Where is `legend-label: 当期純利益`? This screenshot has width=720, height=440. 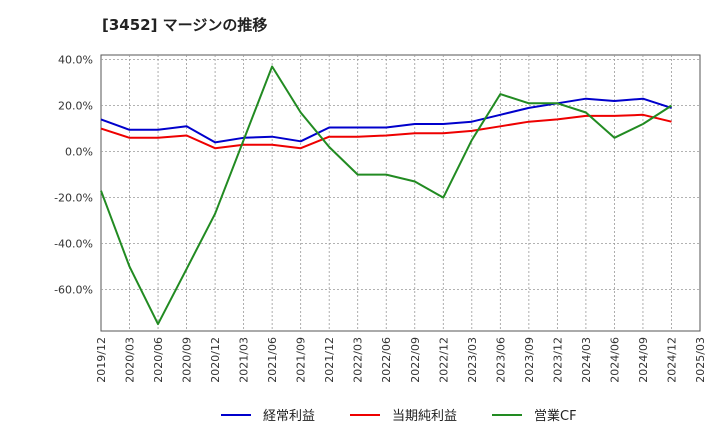 legend-label: 当期純利益 is located at coordinates (424, 416).